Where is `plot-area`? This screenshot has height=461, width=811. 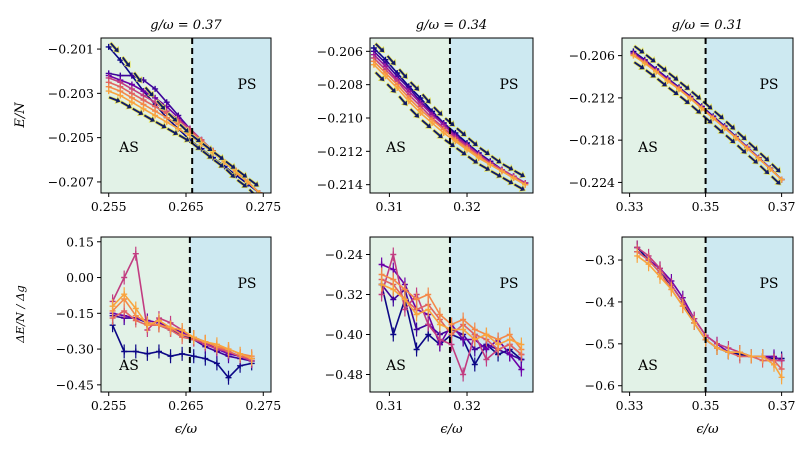 plot-area is located at coordinates (451, 314).